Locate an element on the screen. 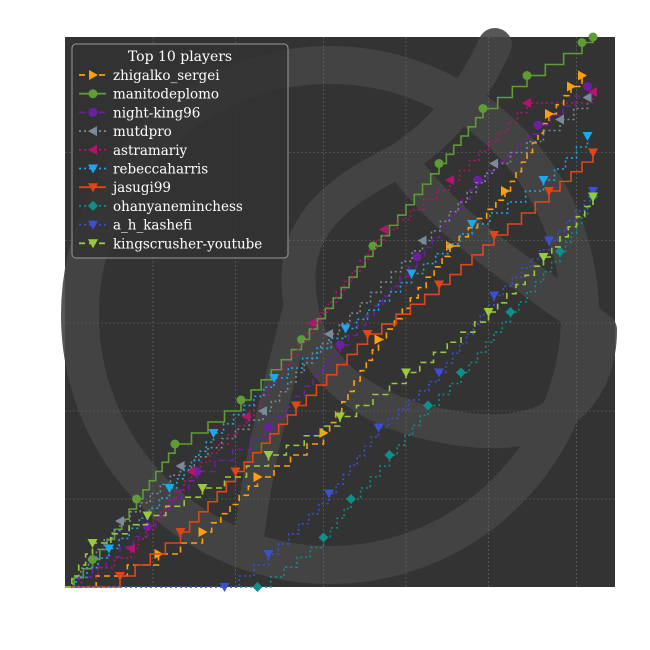 The height and width of the screenshot is (650, 650). legend-label: zhigalko_sergei is located at coordinates (166, 76).